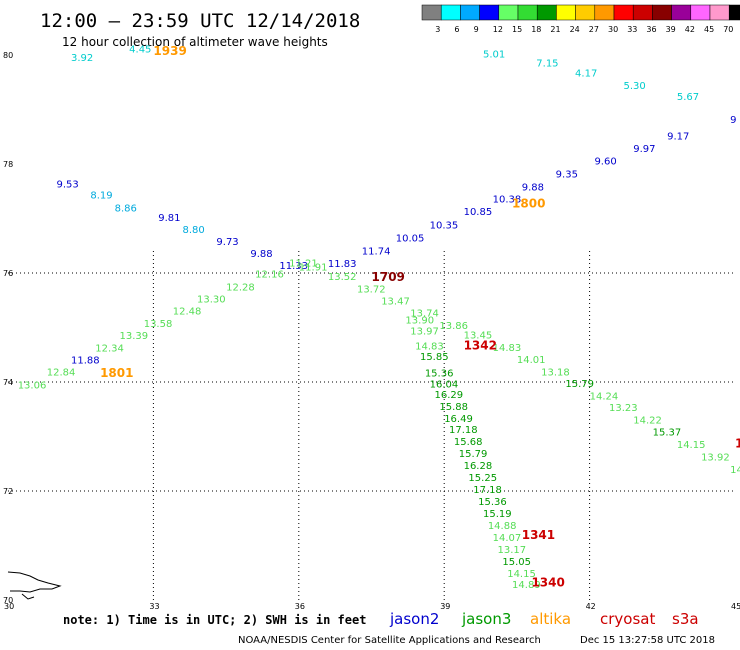  I want to click on swh-point: 13.58, so click(158, 324).